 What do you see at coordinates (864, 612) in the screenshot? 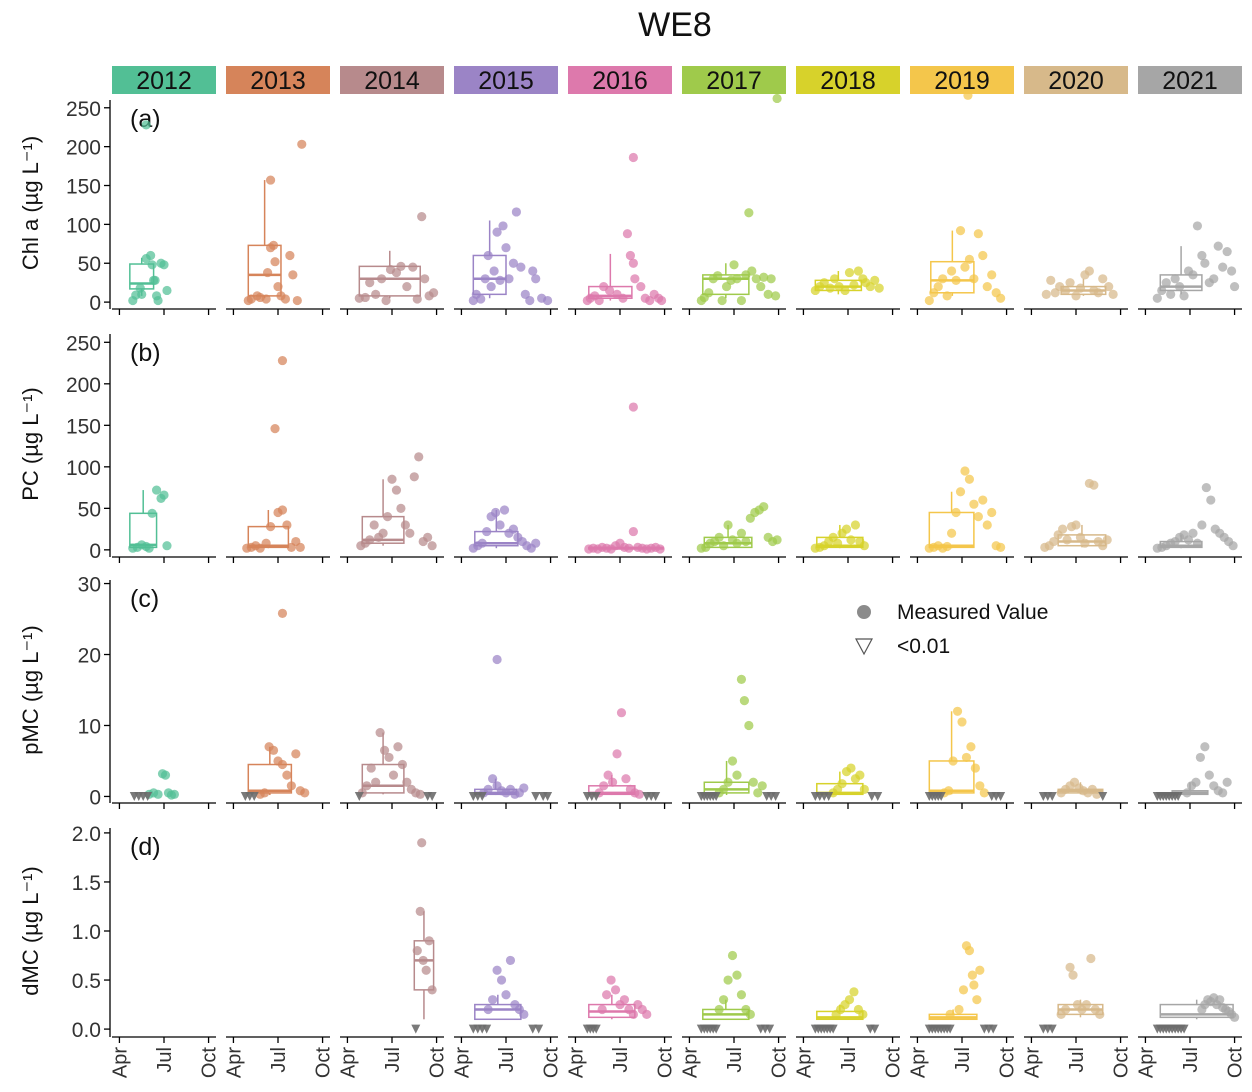
I see `legend-marker-circle` at bounding box center [864, 612].